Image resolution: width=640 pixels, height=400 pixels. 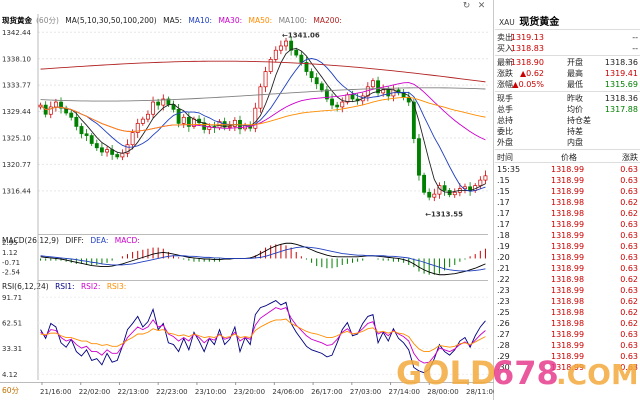 I want to click on tick-row: .17 1318.98 0.62, so click(x=567, y=202).